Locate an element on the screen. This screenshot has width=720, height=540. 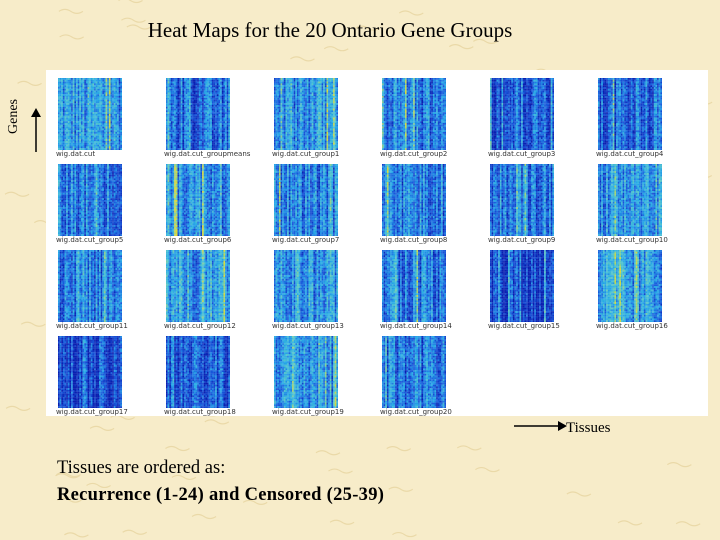
heatmap-tile: wig.dat.cut_group9 is located at coordinates (528, 203).